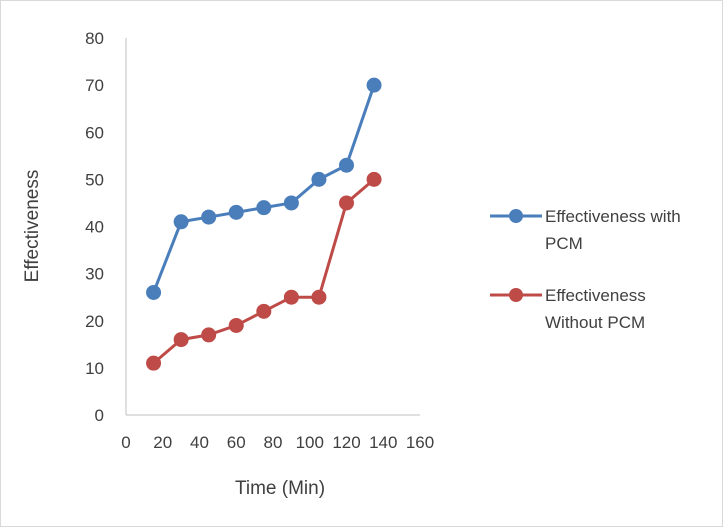  What do you see at coordinates (383, 442) in the screenshot?
I see `x-tick-label: 140` at bounding box center [383, 442].